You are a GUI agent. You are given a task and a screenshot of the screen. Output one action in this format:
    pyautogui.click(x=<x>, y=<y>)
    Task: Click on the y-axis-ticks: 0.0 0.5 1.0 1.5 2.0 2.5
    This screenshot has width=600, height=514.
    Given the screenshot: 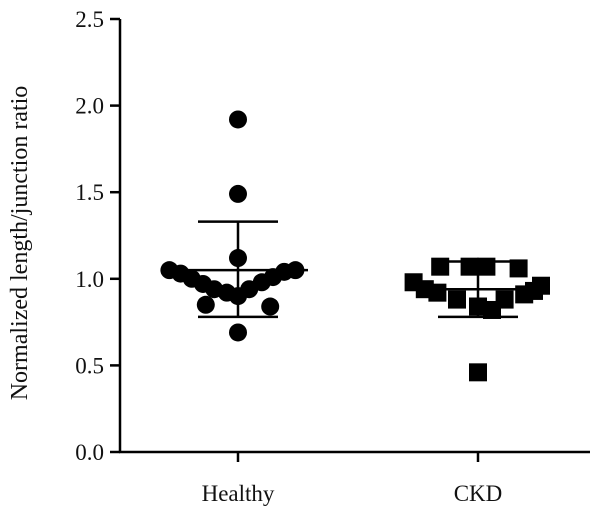 What is the action you would take?
    pyautogui.click(x=97, y=236)
    